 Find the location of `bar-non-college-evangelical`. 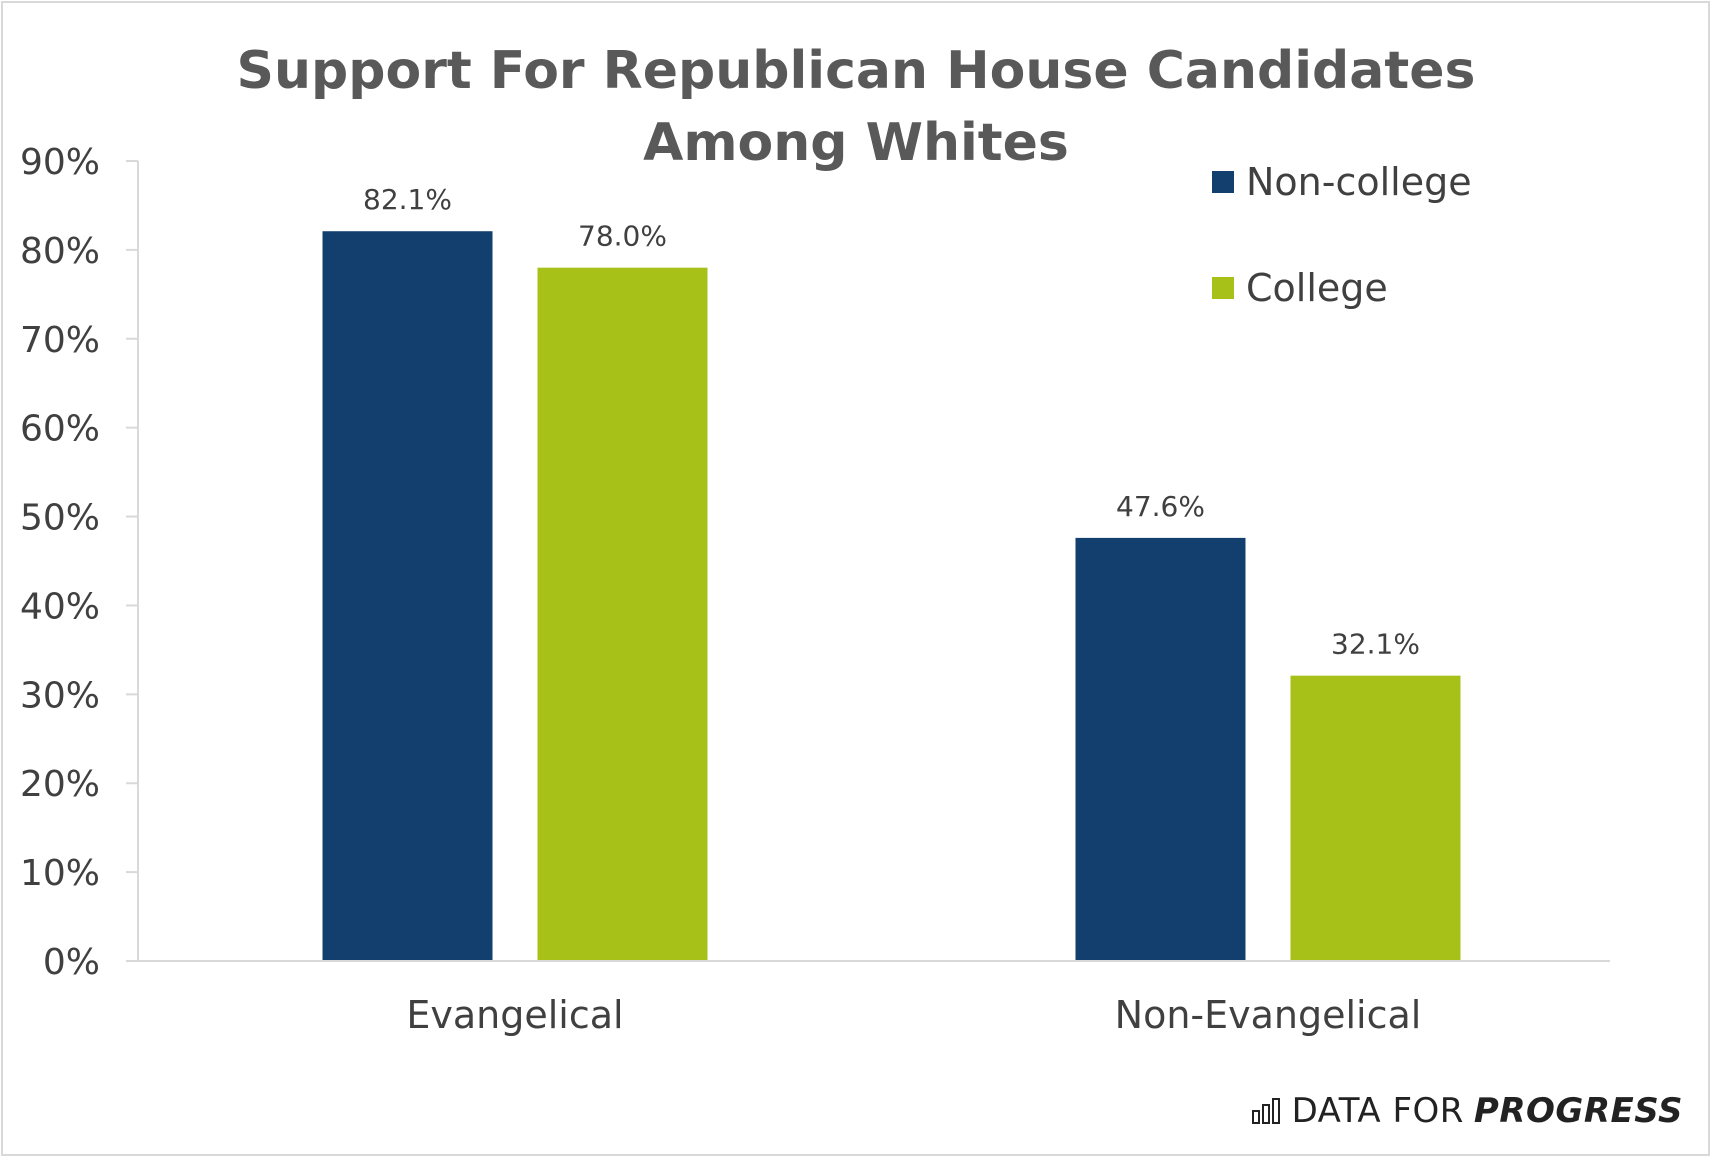

bar-non-college-evangelical is located at coordinates (407, 596).